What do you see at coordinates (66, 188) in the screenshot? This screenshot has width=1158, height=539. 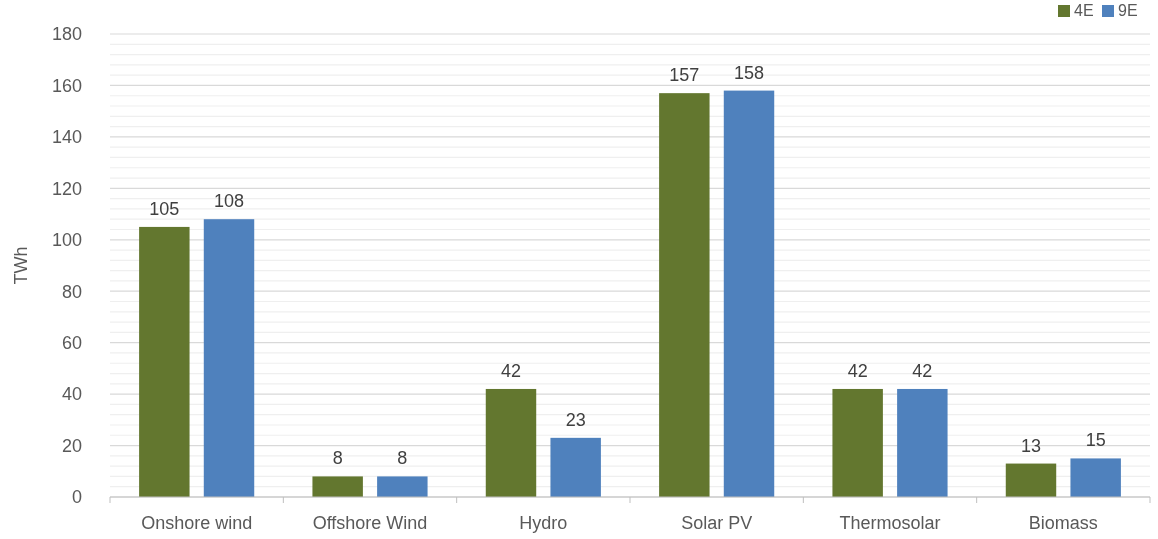 I see `y-tick-label: 120` at bounding box center [66, 188].